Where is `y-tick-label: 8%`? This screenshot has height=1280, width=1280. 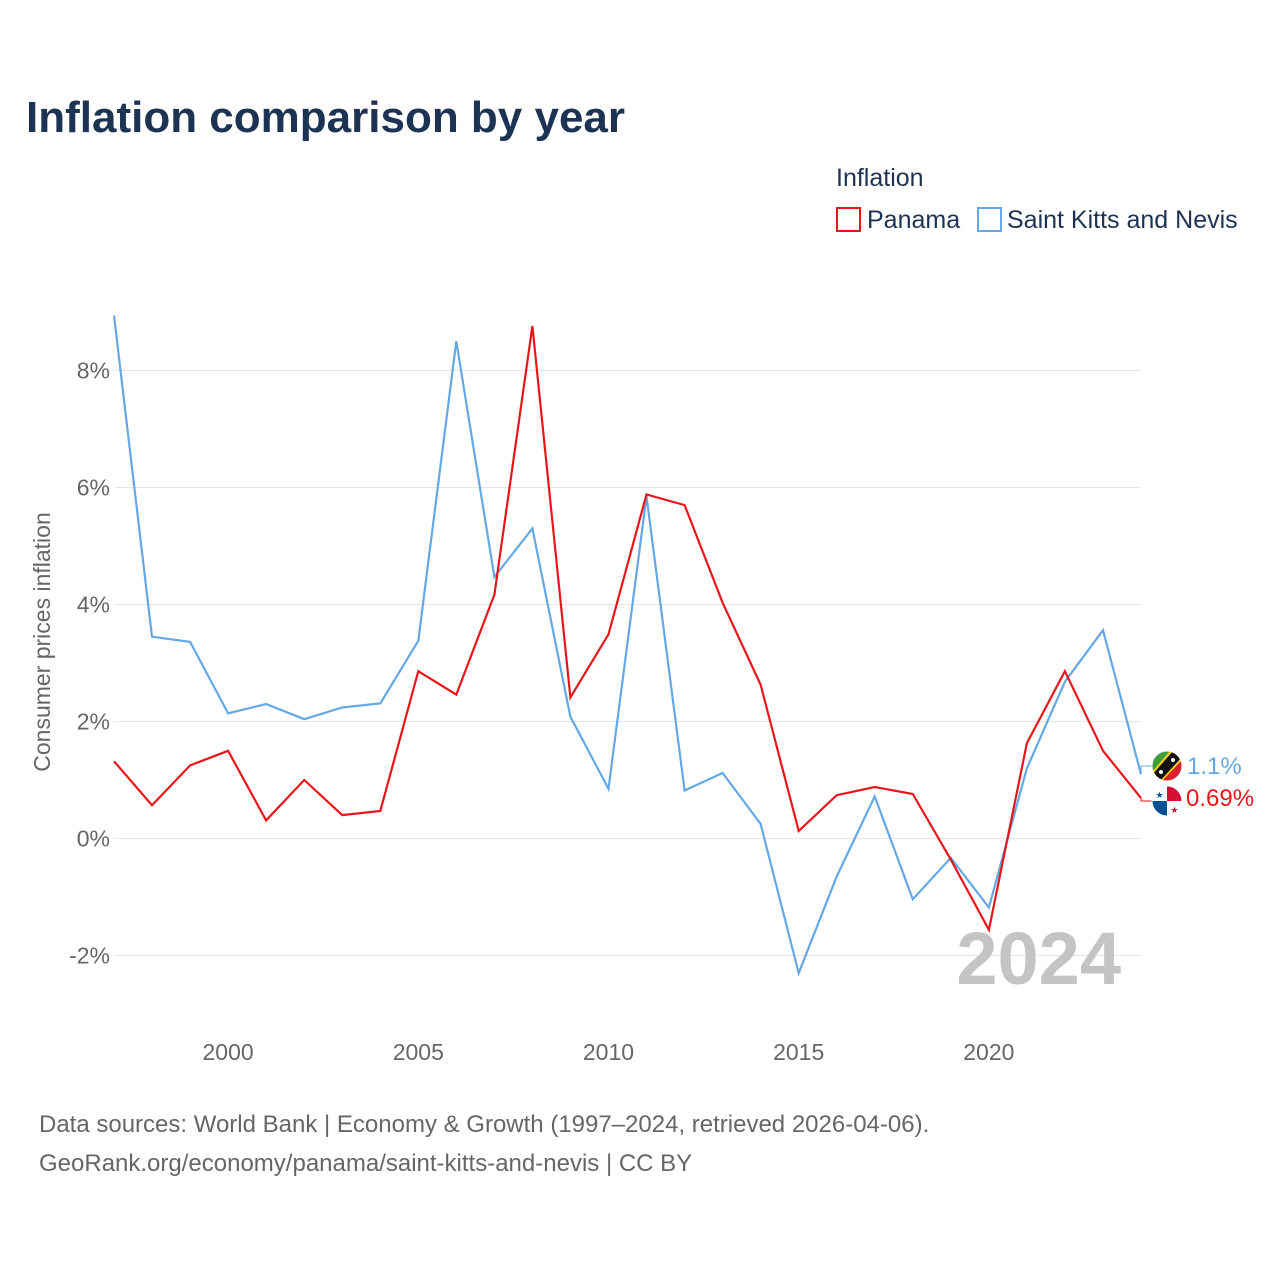
y-tick-label: 8% is located at coordinates (93, 371).